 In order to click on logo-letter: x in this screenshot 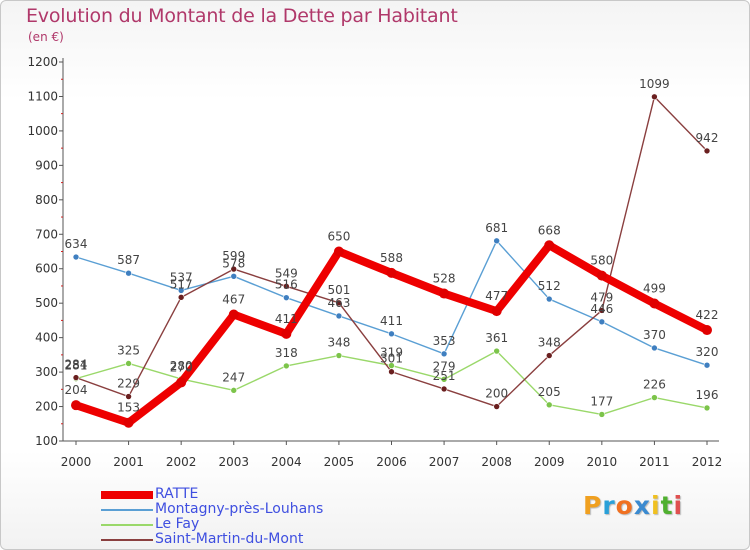, I will do `click(642, 505)`.